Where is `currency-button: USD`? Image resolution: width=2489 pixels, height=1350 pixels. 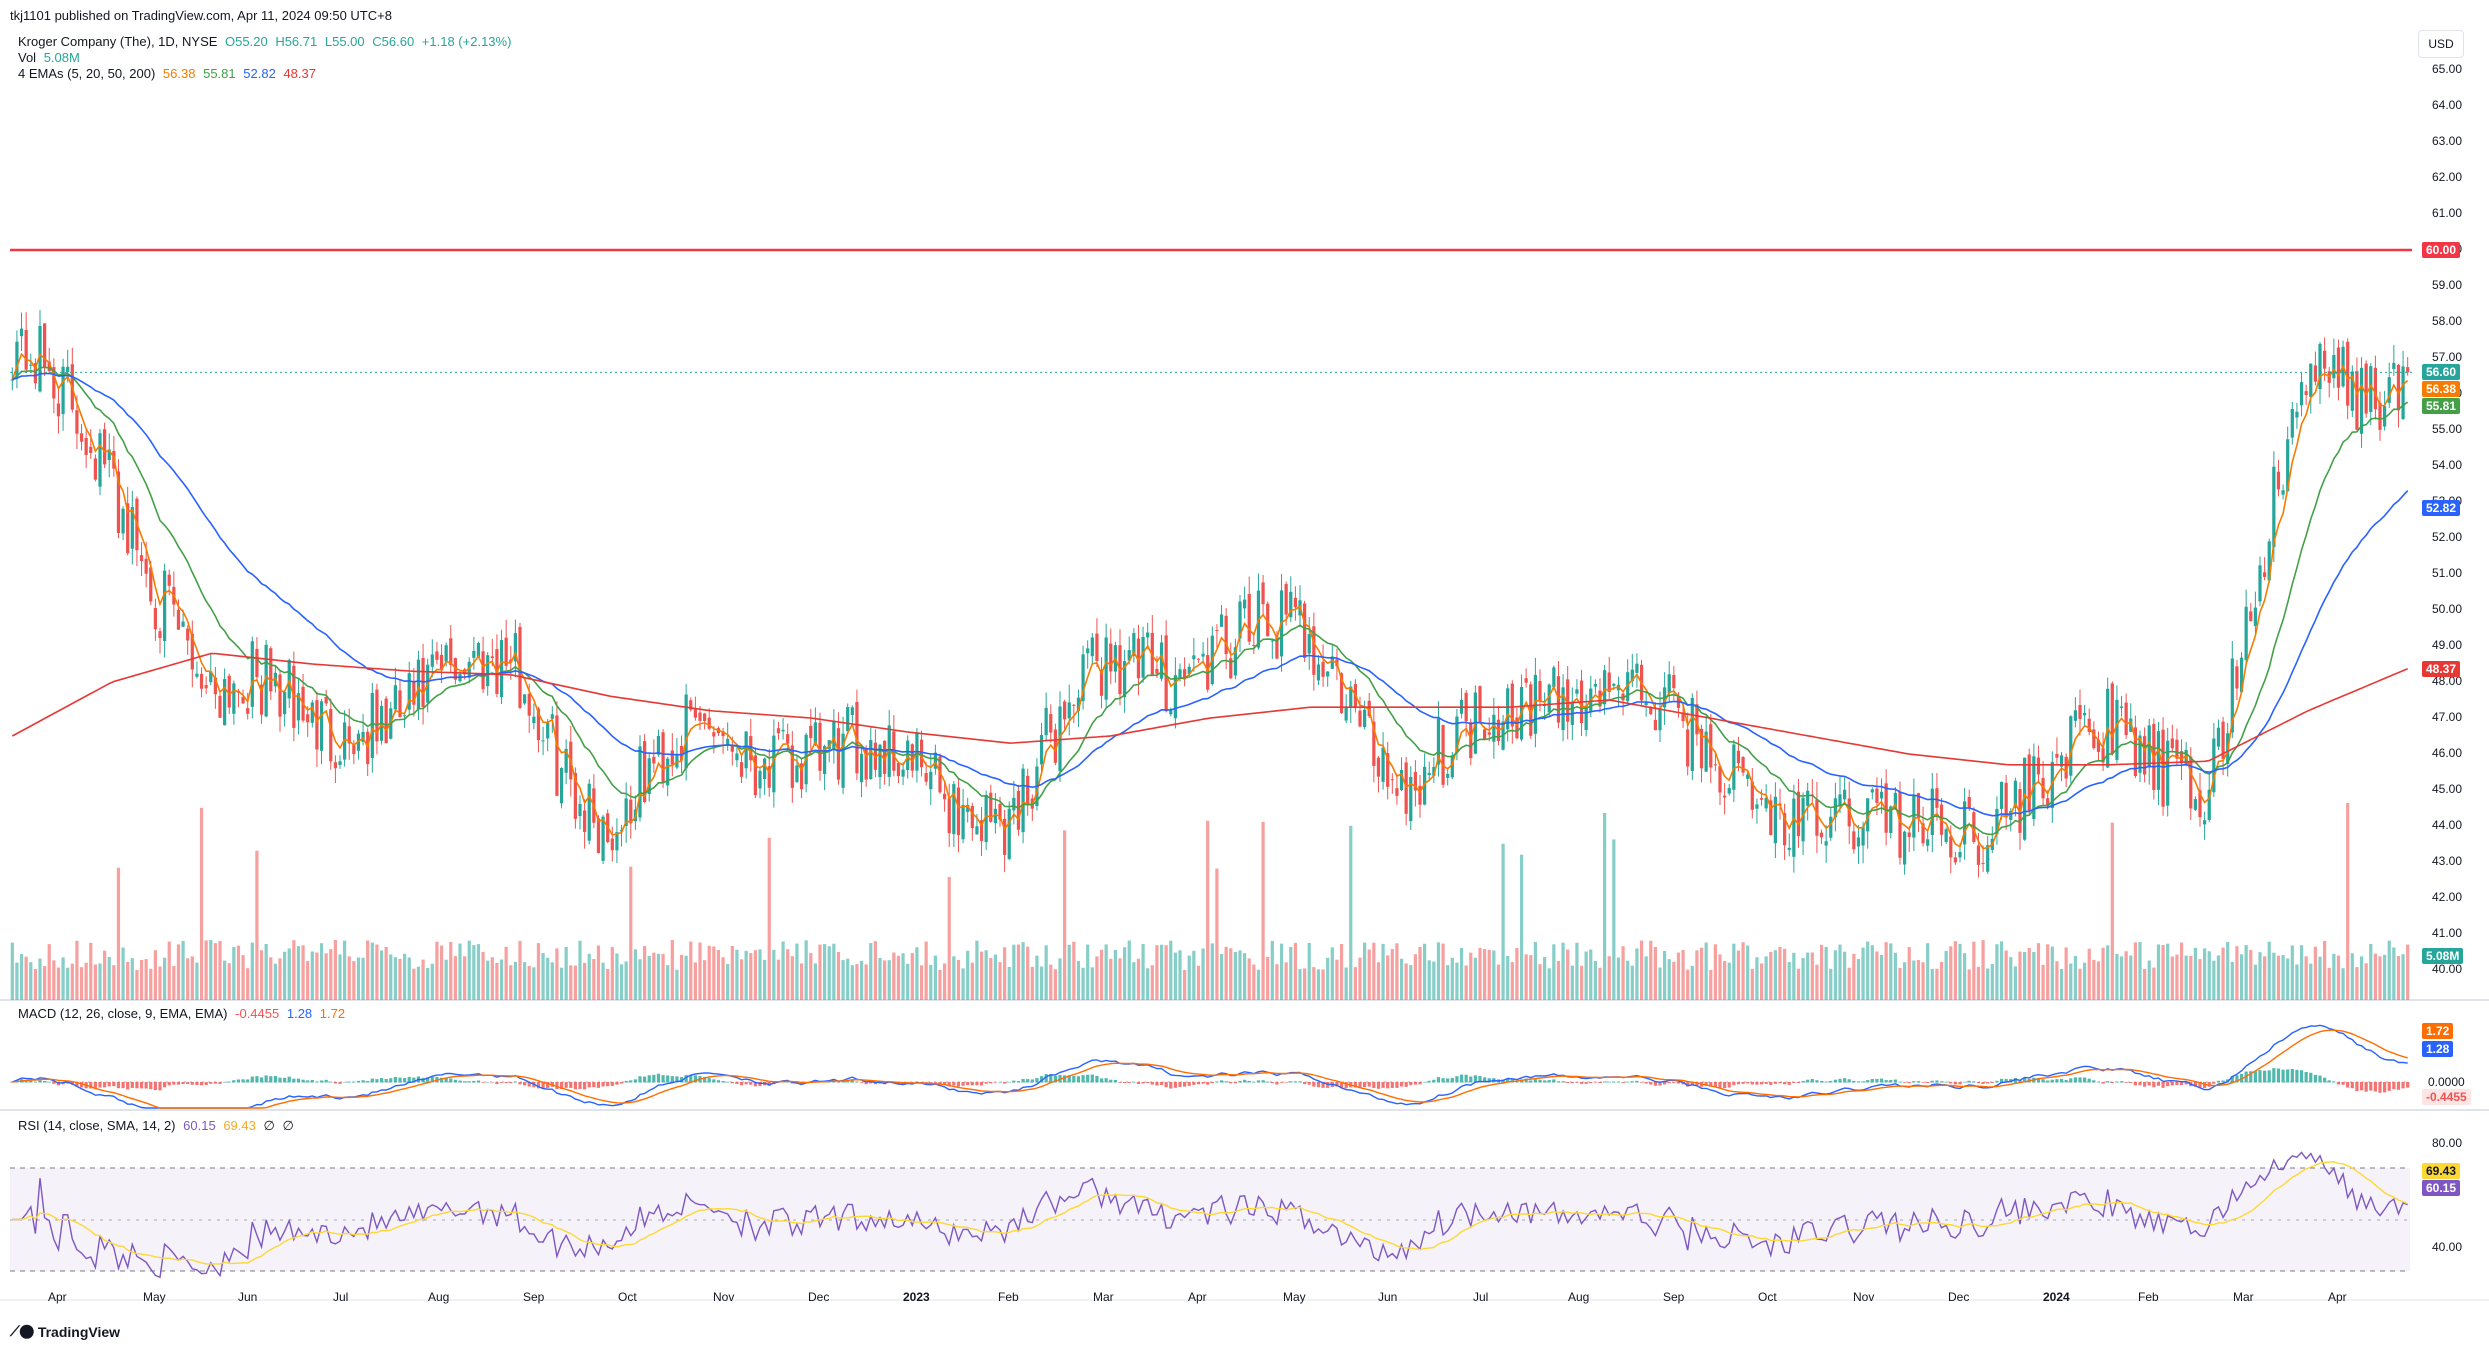 currency-button: USD is located at coordinates (2441, 44).